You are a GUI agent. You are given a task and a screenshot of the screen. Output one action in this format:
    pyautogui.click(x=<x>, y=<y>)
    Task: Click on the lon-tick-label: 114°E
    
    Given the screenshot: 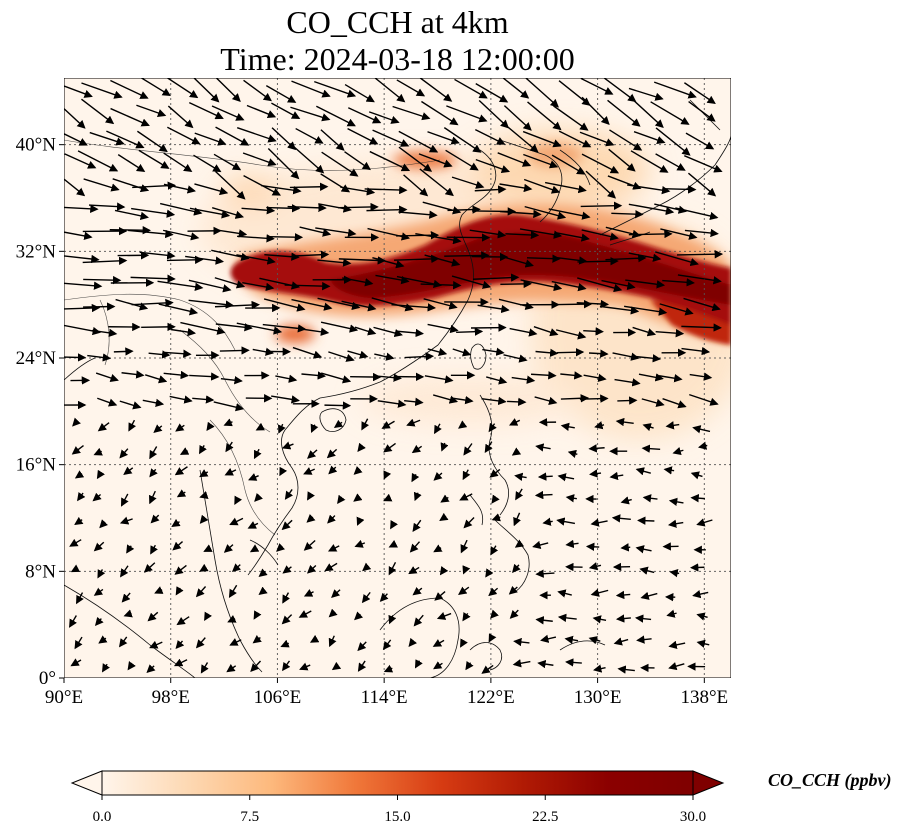 What is the action you would take?
    pyautogui.click(x=384, y=697)
    